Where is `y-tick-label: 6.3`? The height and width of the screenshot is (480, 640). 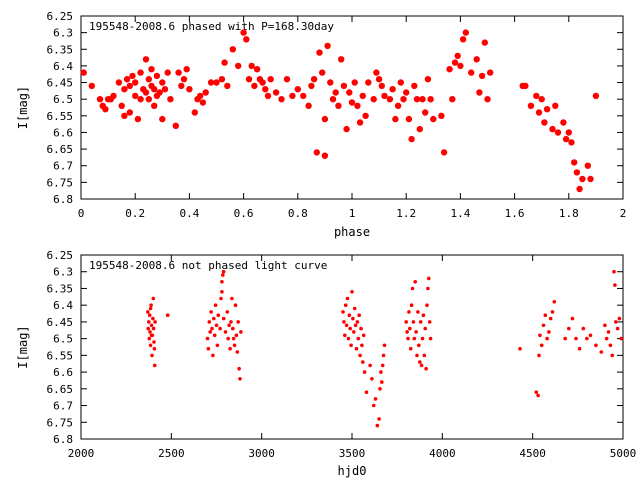 y-tick-label: 6.3 is located at coordinates (63, 272).